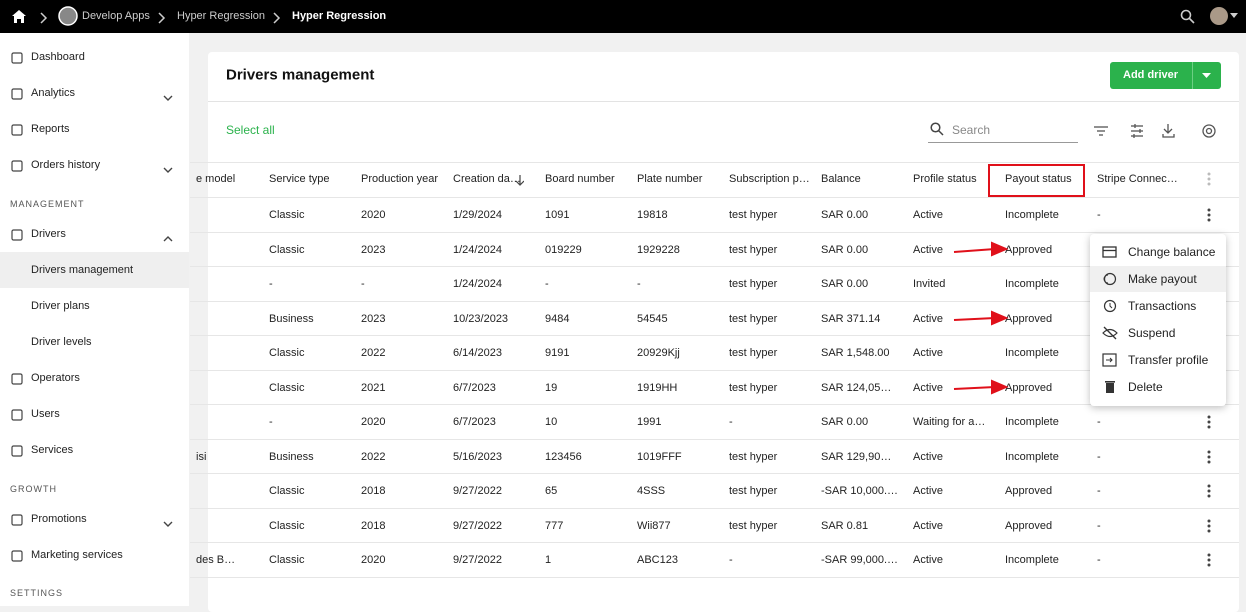 The height and width of the screenshot is (612, 1246). I want to click on nav-item: Orders history, so click(66, 165).